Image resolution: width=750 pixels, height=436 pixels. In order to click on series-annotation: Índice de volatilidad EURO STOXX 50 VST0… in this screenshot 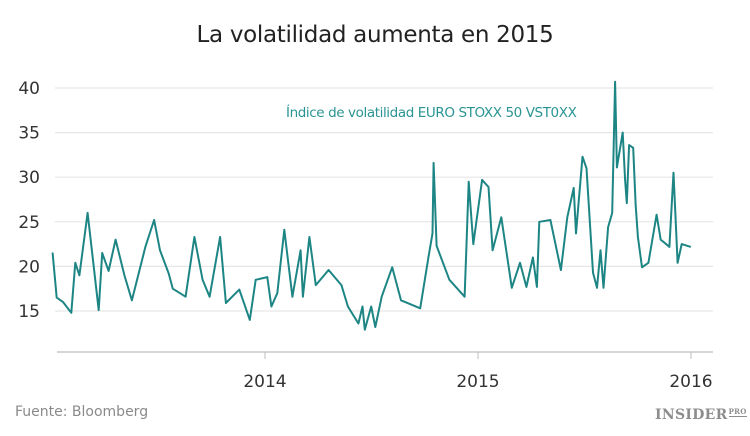, I will do `click(431, 112)`.